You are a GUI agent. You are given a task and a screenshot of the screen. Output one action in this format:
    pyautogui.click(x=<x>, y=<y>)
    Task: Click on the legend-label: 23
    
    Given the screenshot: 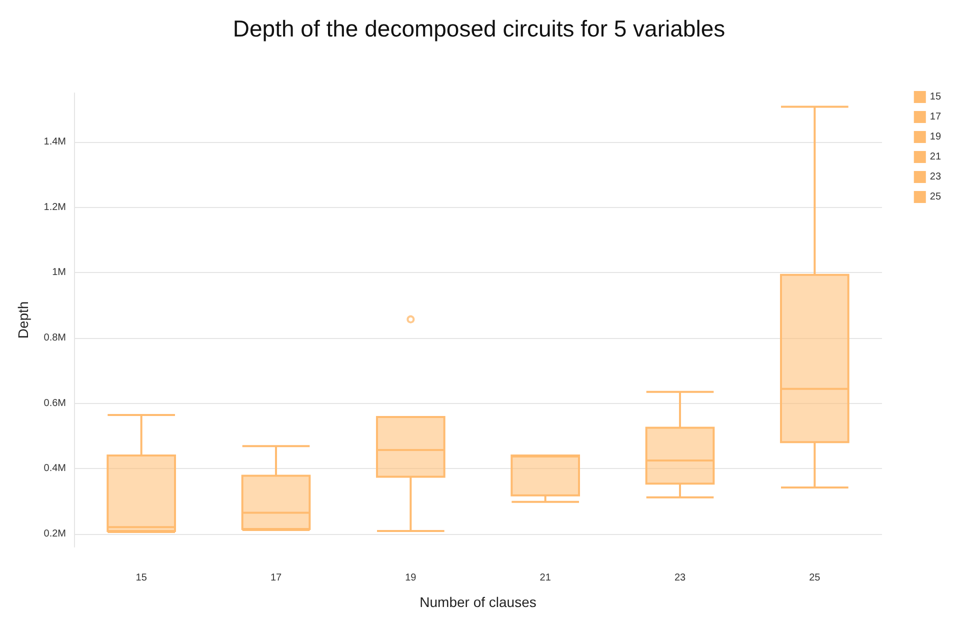 What is the action you would take?
    pyautogui.click(x=936, y=177)
    